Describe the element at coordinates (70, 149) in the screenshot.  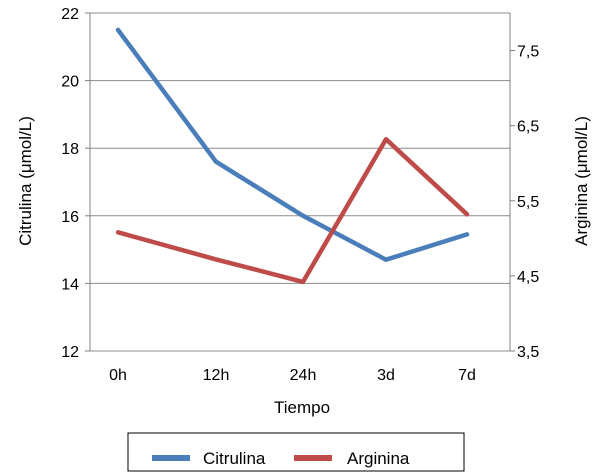
I see `left-tick-label: 18` at that location.